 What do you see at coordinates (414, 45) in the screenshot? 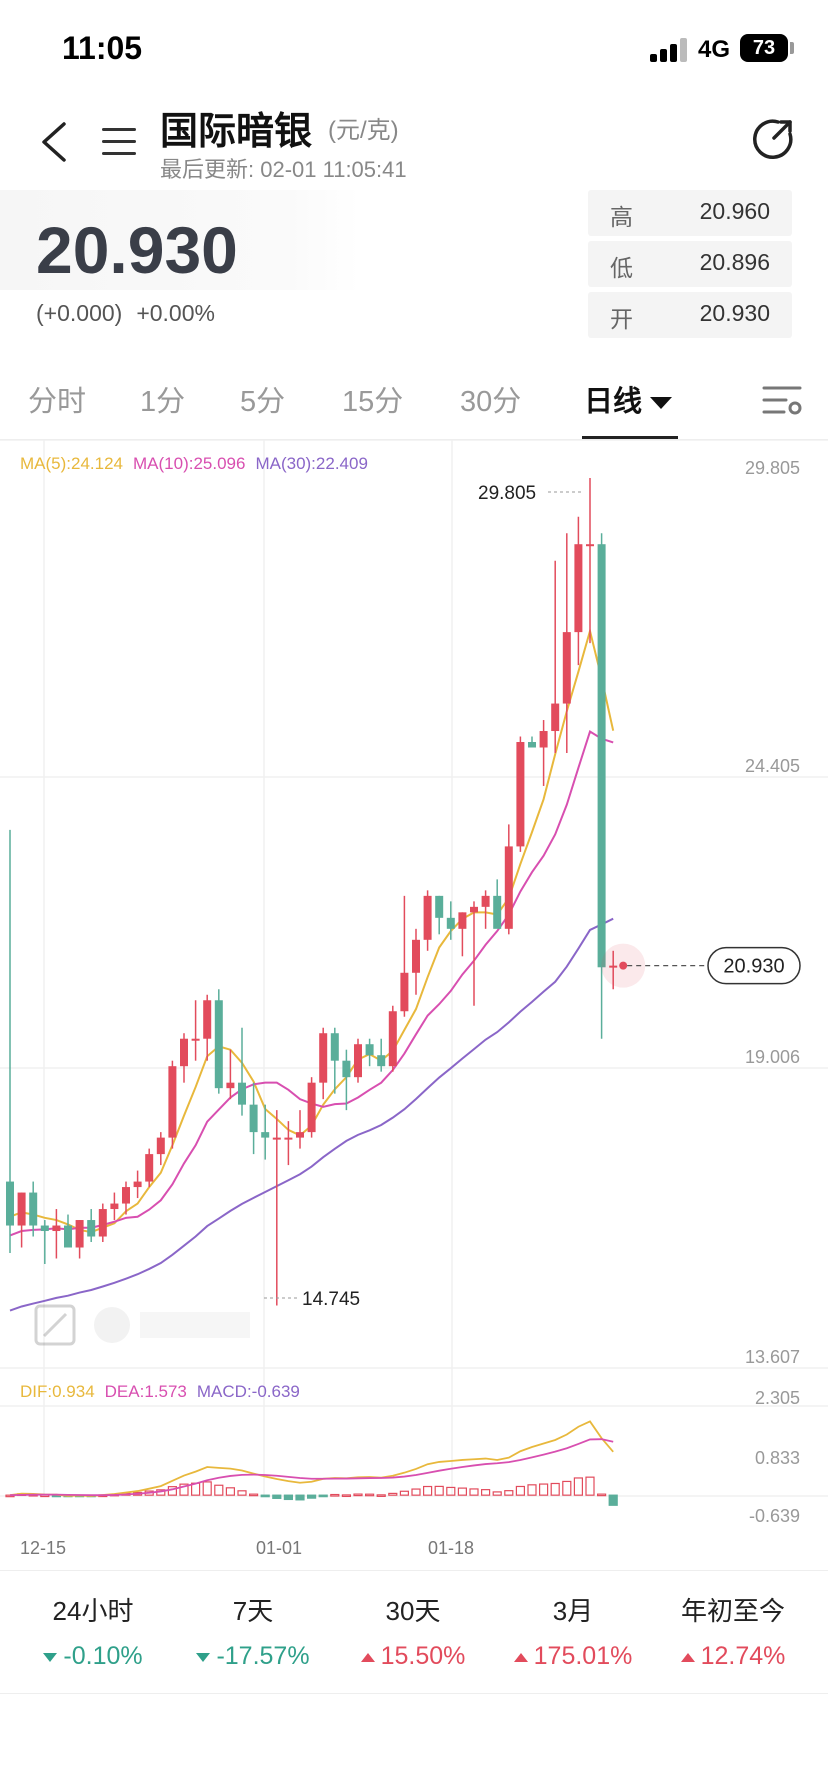
I see `status-bar: 11:05 4G 73` at bounding box center [414, 45].